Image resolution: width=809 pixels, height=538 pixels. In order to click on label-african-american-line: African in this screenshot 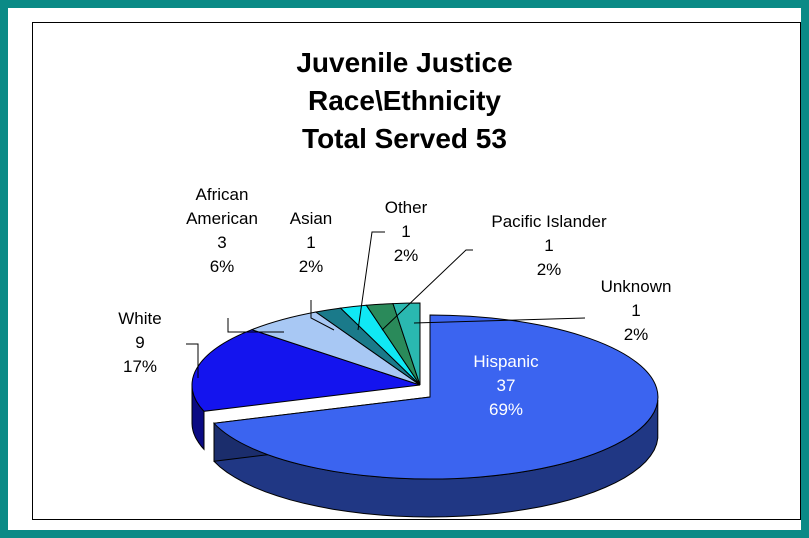, I will do `click(222, 194)`.